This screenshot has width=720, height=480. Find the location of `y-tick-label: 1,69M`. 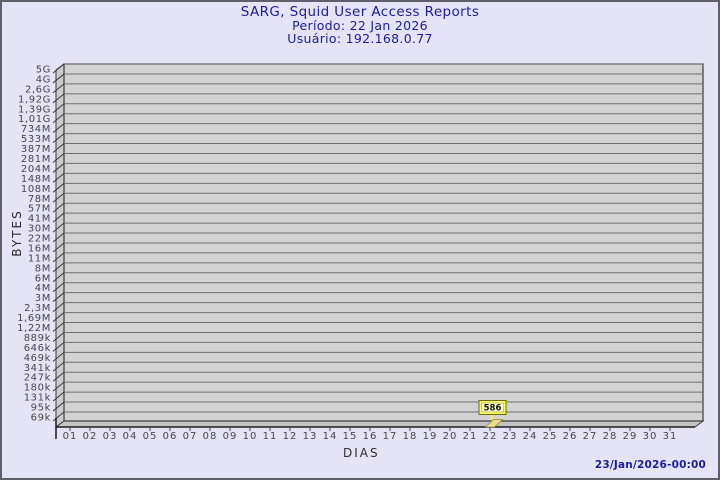

y-tick-label: 1,69M is located at coordinates (34, 318).